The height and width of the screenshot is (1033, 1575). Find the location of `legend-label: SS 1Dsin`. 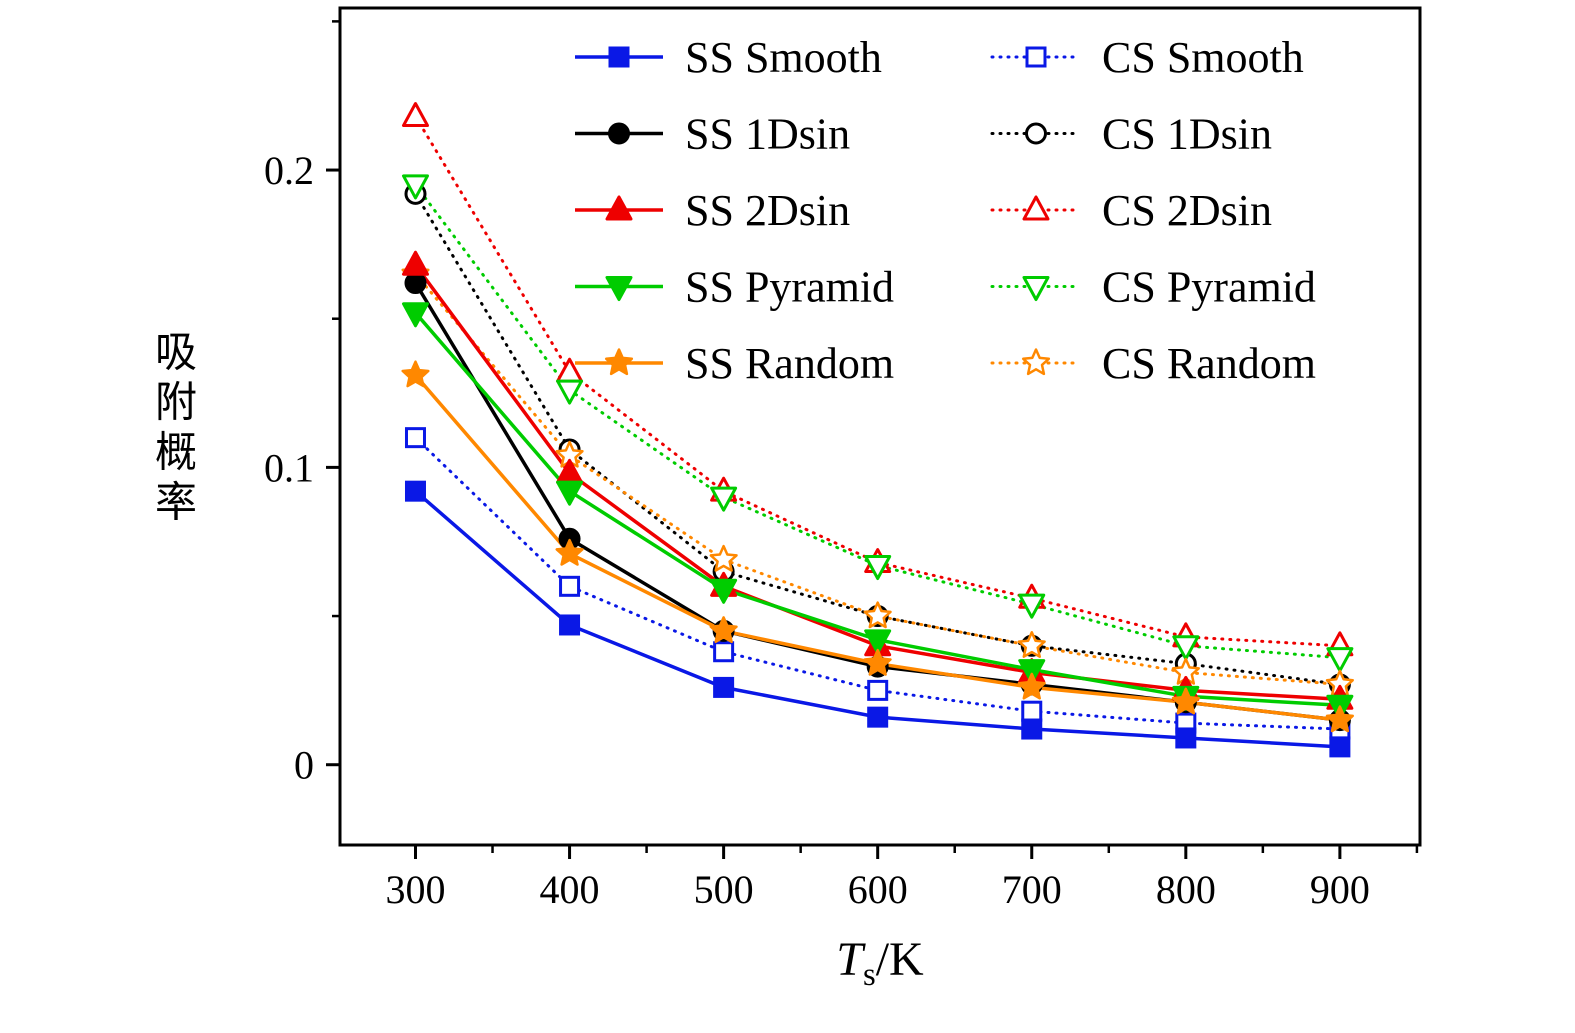

legend-label: SS 1Dsin is located at coordinates (767, 134).